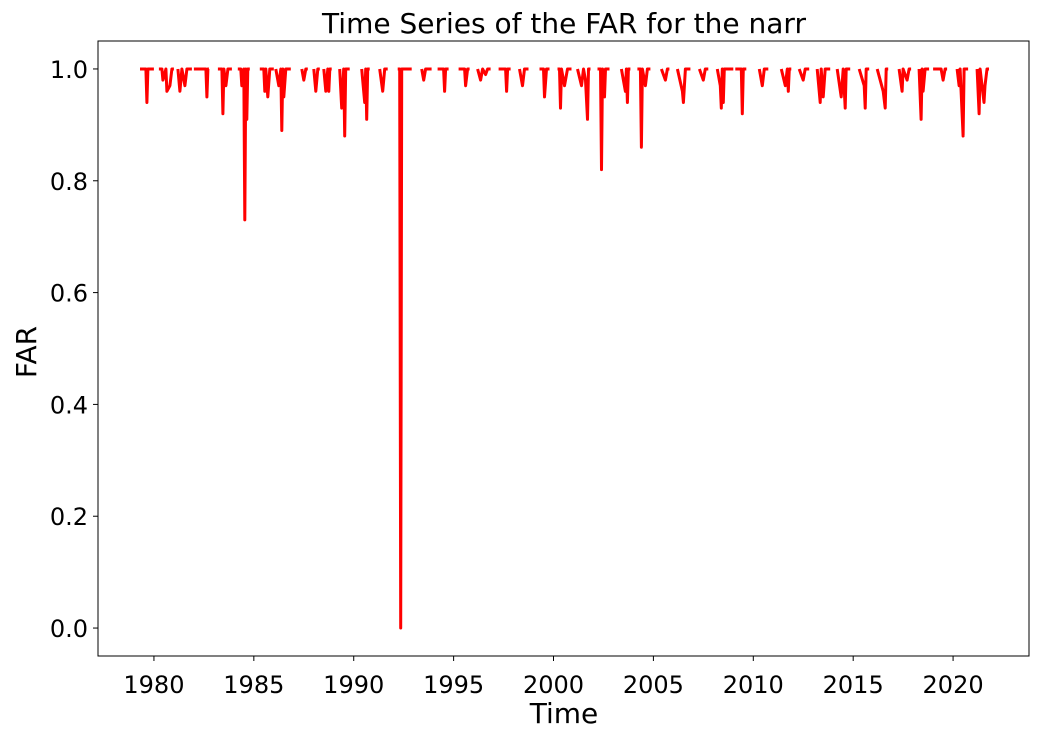  I want to click on y-tick-label: 1.0, so click(69, 70).